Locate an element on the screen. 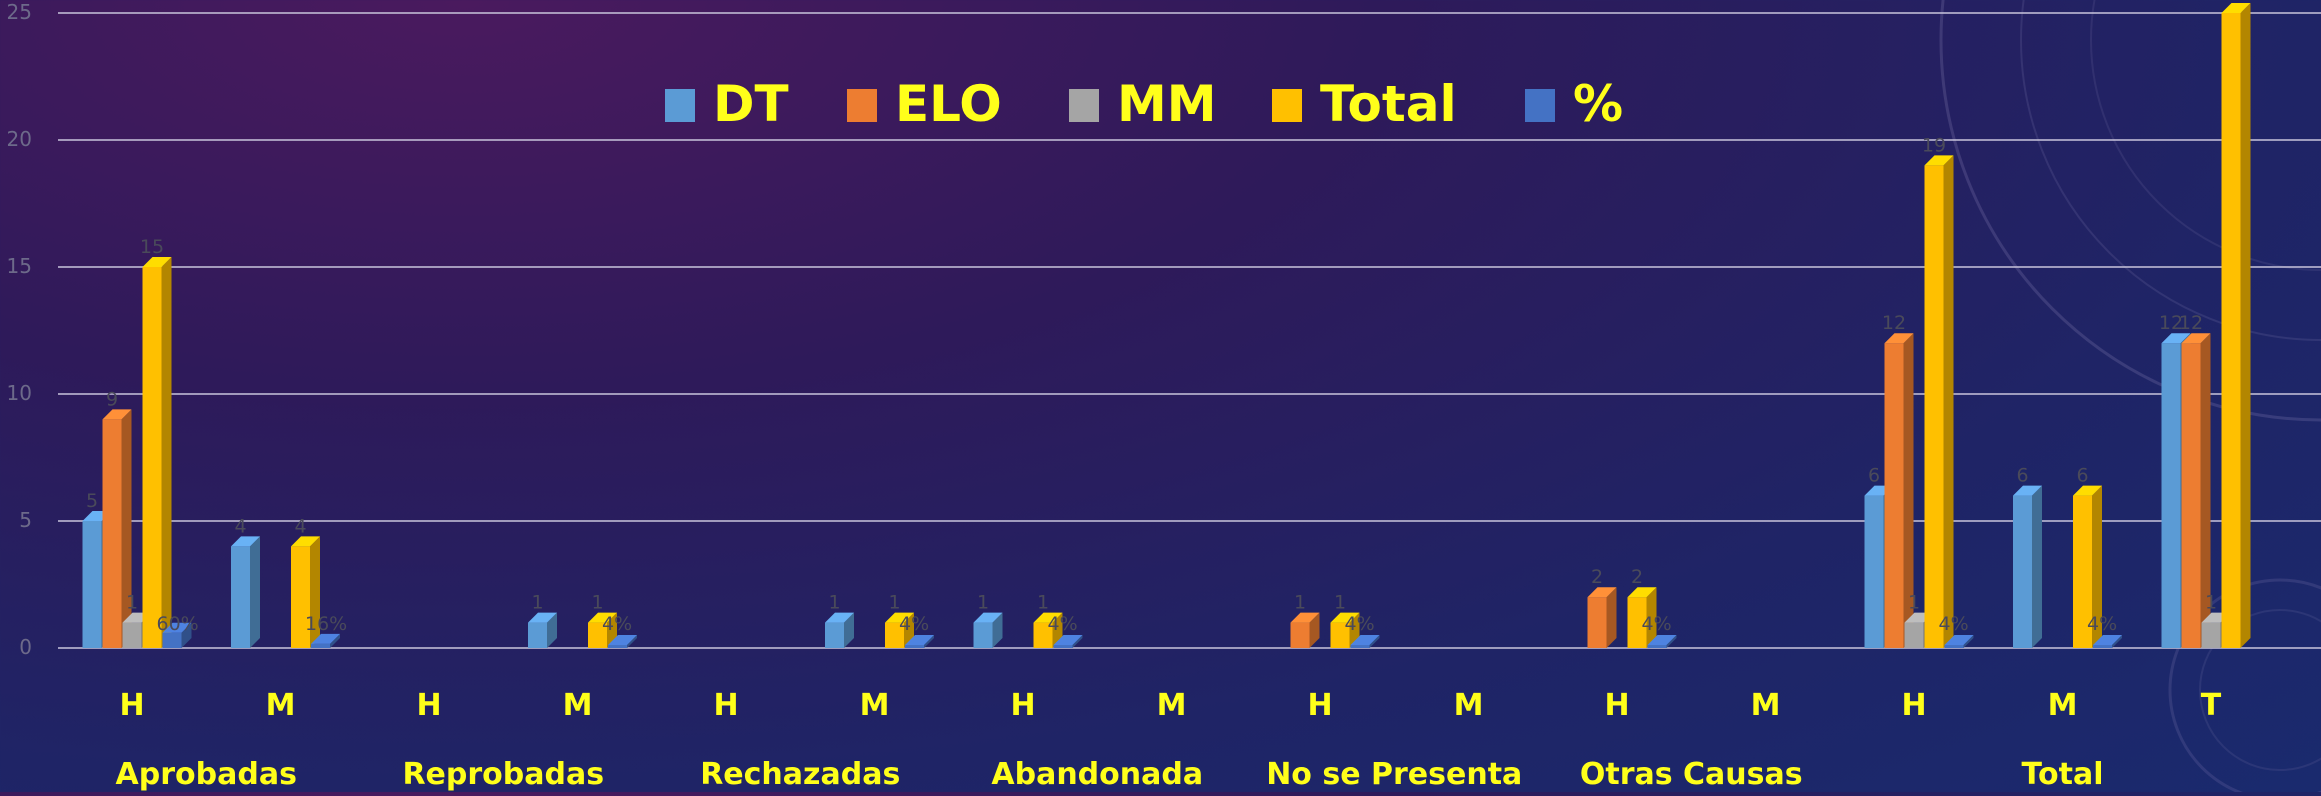 The image size is (2321, 796). y-axis-ticks: 0 5 10 15 20 25 is located at coordinates (19, 329).